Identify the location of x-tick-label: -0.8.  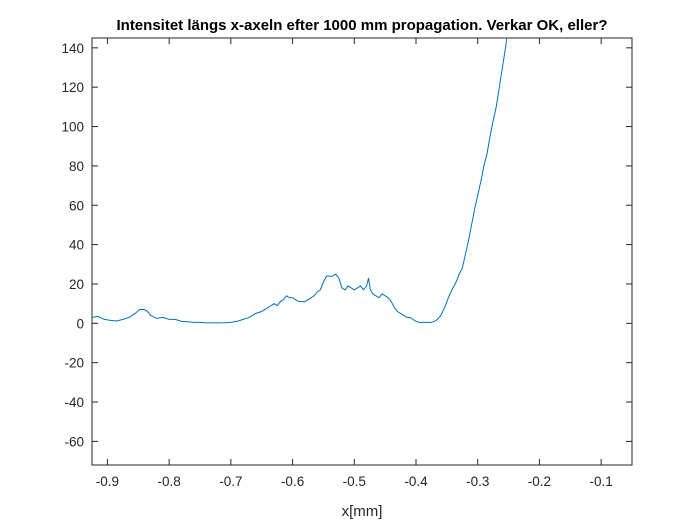
(169, 481).